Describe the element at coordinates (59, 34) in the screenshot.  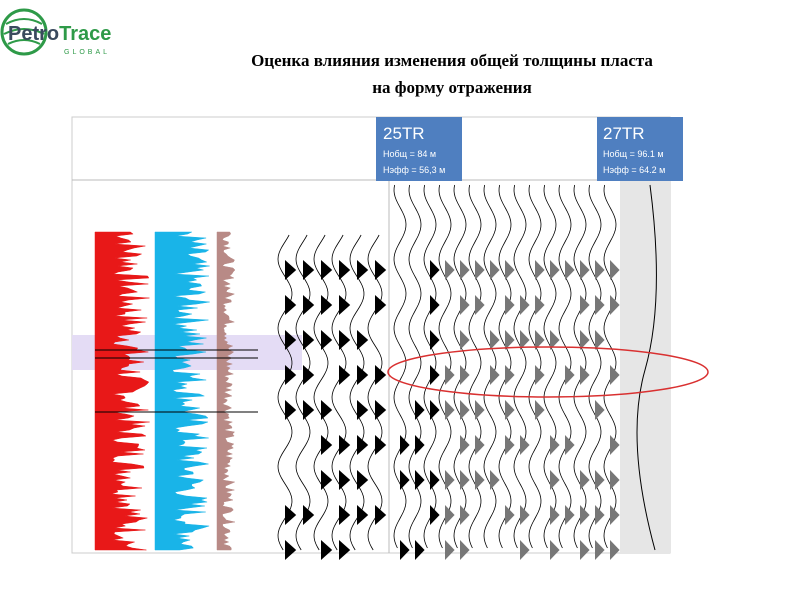
I see `logo-text: PetroTrace` at that location.